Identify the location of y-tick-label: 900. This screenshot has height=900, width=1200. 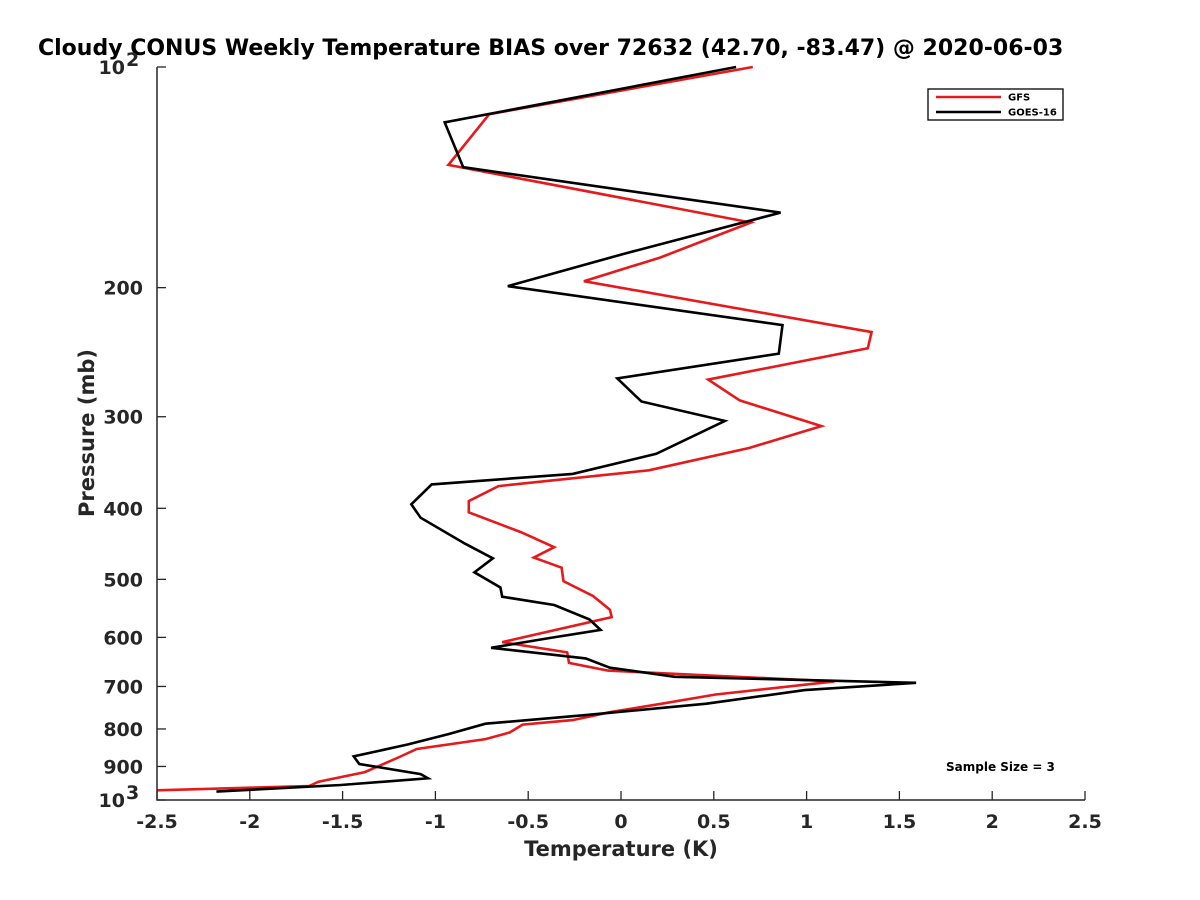
(123, 767).